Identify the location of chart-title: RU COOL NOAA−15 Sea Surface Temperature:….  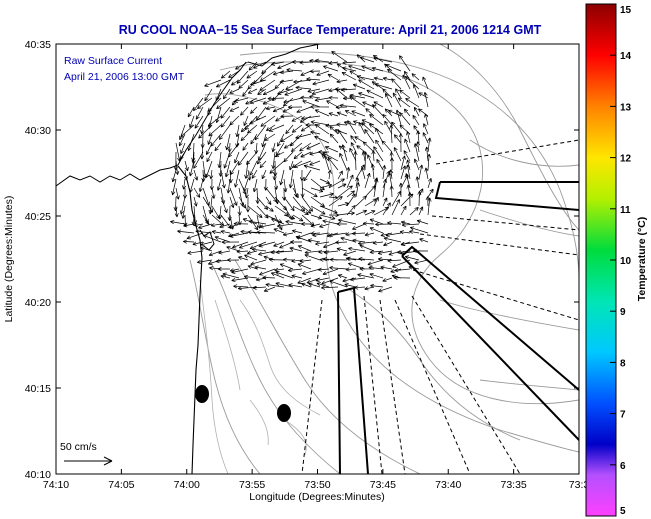
(330, 30).